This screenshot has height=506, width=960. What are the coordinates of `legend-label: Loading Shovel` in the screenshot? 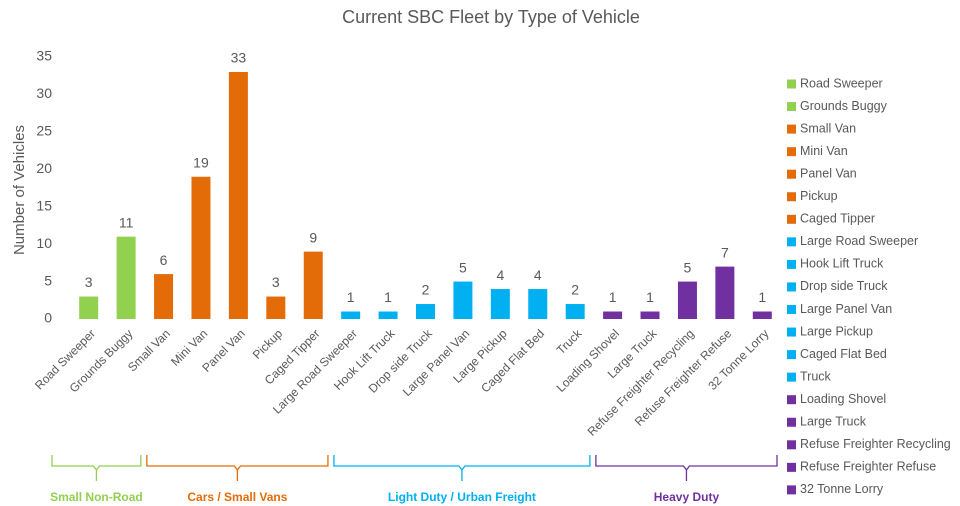 It's located at (843, 399).